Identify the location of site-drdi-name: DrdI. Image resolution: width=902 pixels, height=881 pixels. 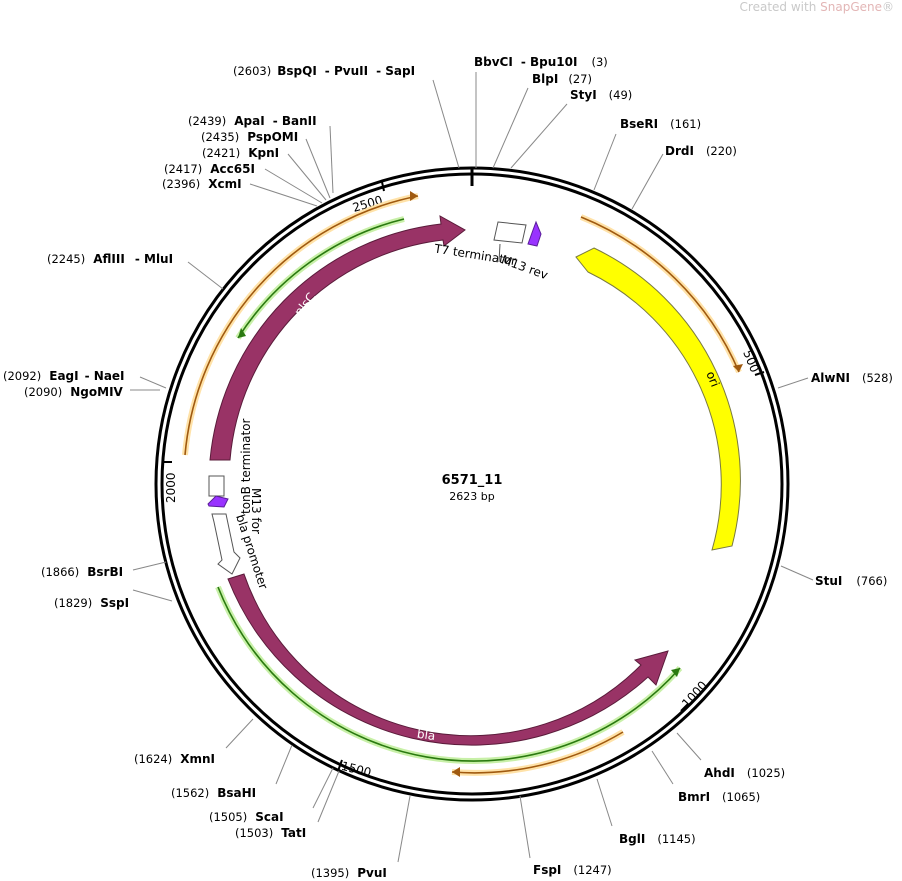
(679, 151).